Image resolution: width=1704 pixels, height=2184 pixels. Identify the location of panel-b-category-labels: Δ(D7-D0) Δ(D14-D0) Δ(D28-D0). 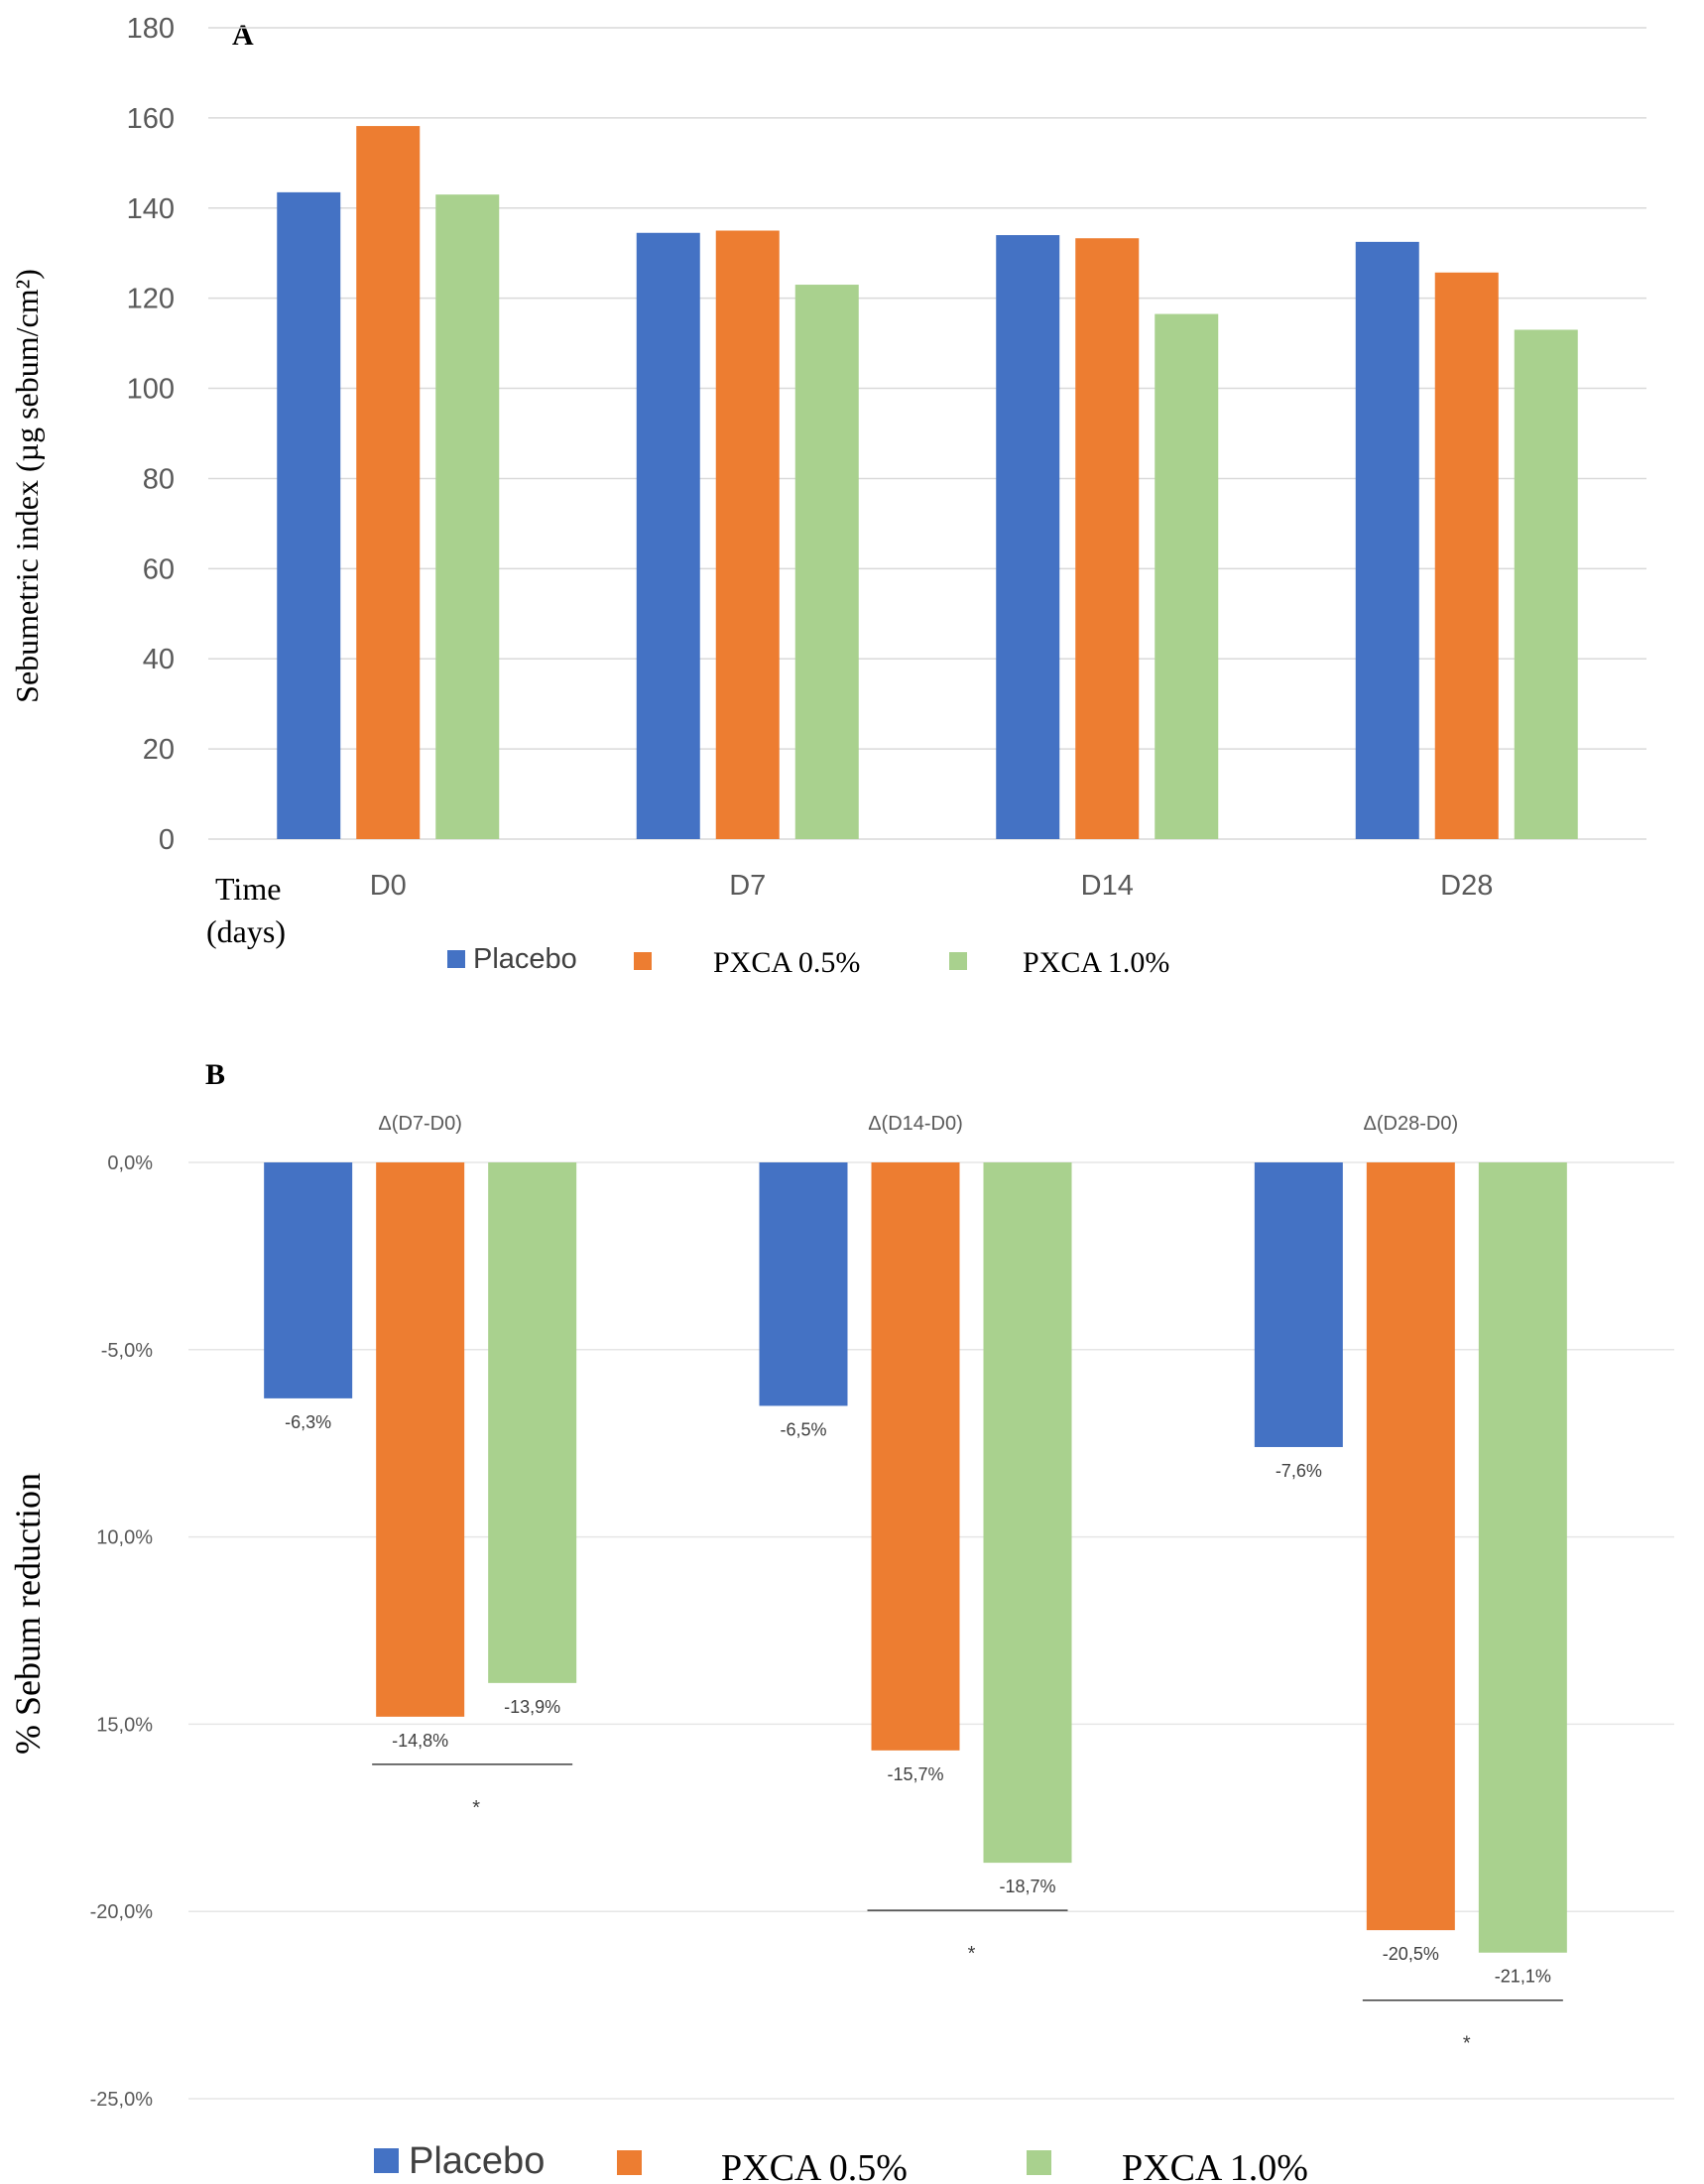
(918, 1124).